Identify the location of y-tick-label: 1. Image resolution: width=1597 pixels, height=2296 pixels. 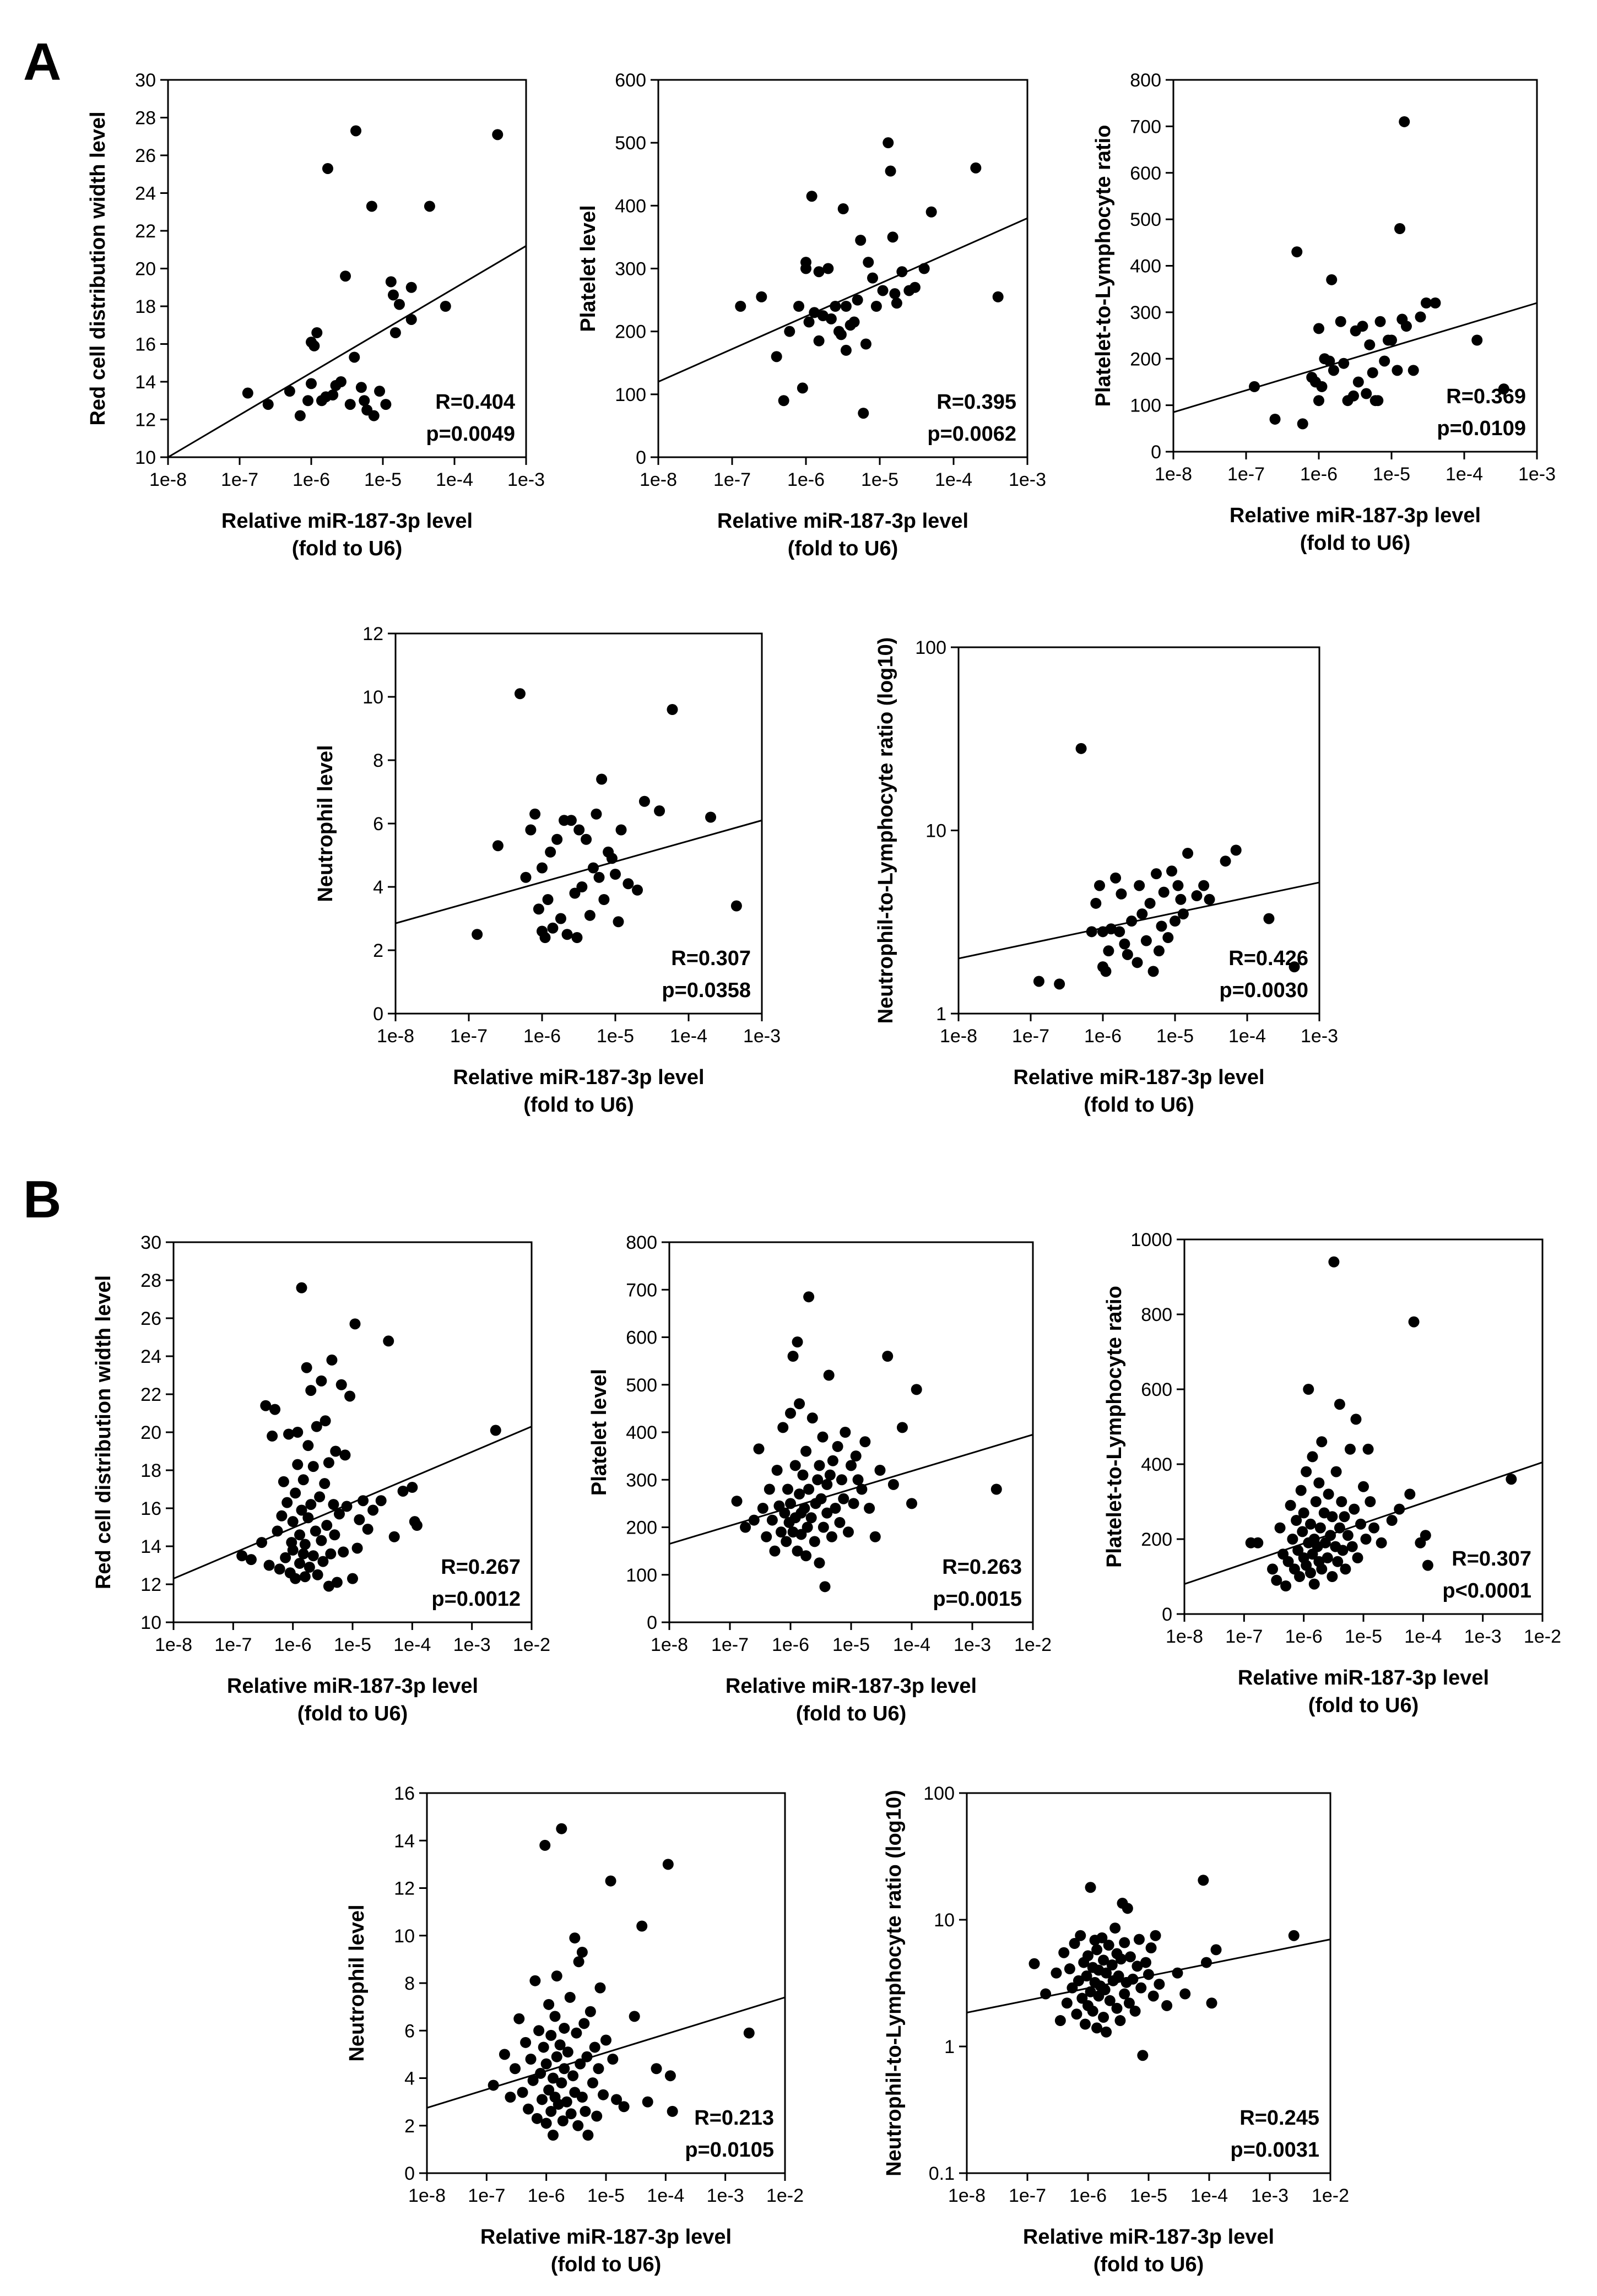
(941, 1014).